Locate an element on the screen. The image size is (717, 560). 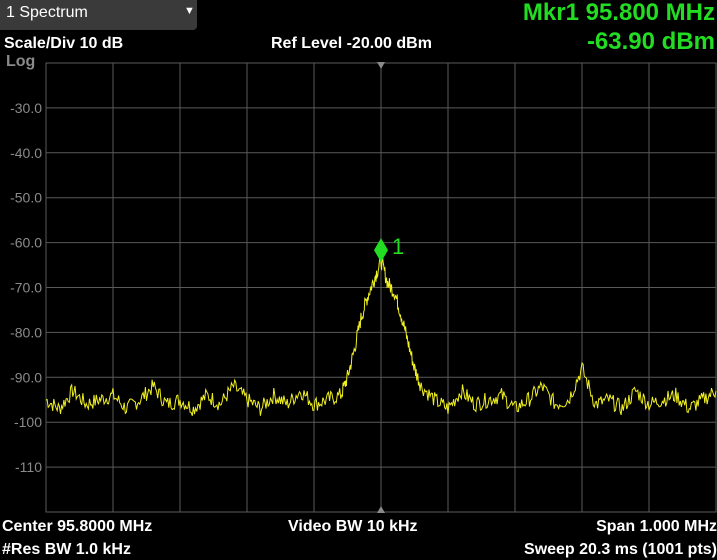
span-label: Span 1.000 MHz is located at coordinates (656, 526).